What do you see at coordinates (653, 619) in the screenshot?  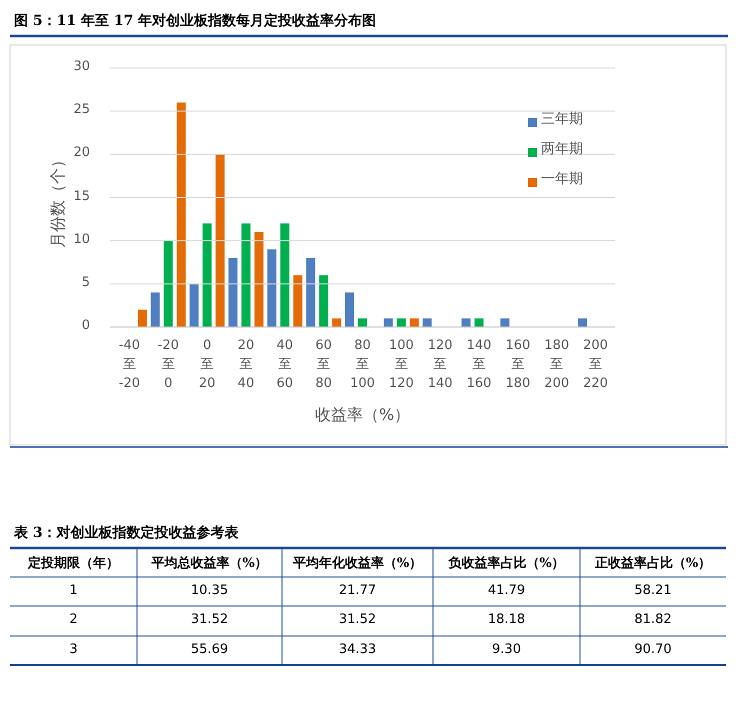 I see `text: 81.82` at bounding box center [653, 619].